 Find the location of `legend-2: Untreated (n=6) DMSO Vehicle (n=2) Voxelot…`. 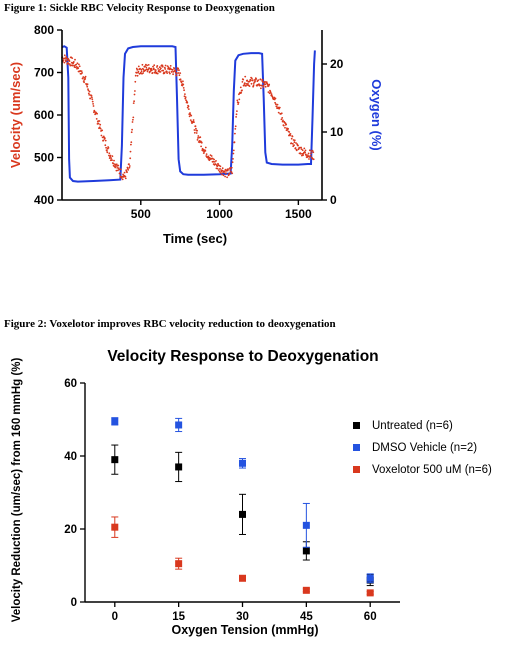

legend-2: Untreated (n=6) DMSO Vehicle (n=2) Voxelot… is located at coordinates (422, 448).